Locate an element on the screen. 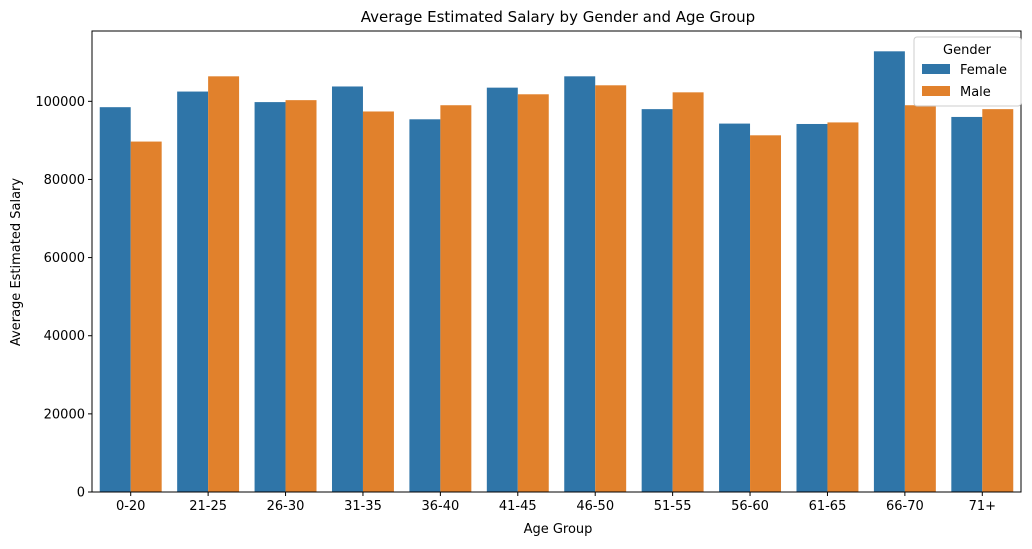  x-tick-label: 21-25 is located at coordinates (208, 506).